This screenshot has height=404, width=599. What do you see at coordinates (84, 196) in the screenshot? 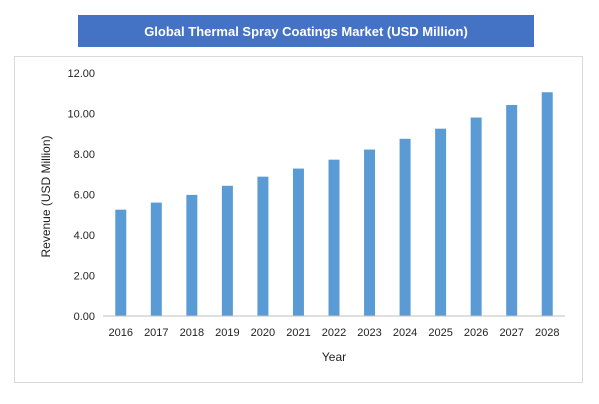
I see `y-tick-label: 6.00` at bounding box center [84, 196].